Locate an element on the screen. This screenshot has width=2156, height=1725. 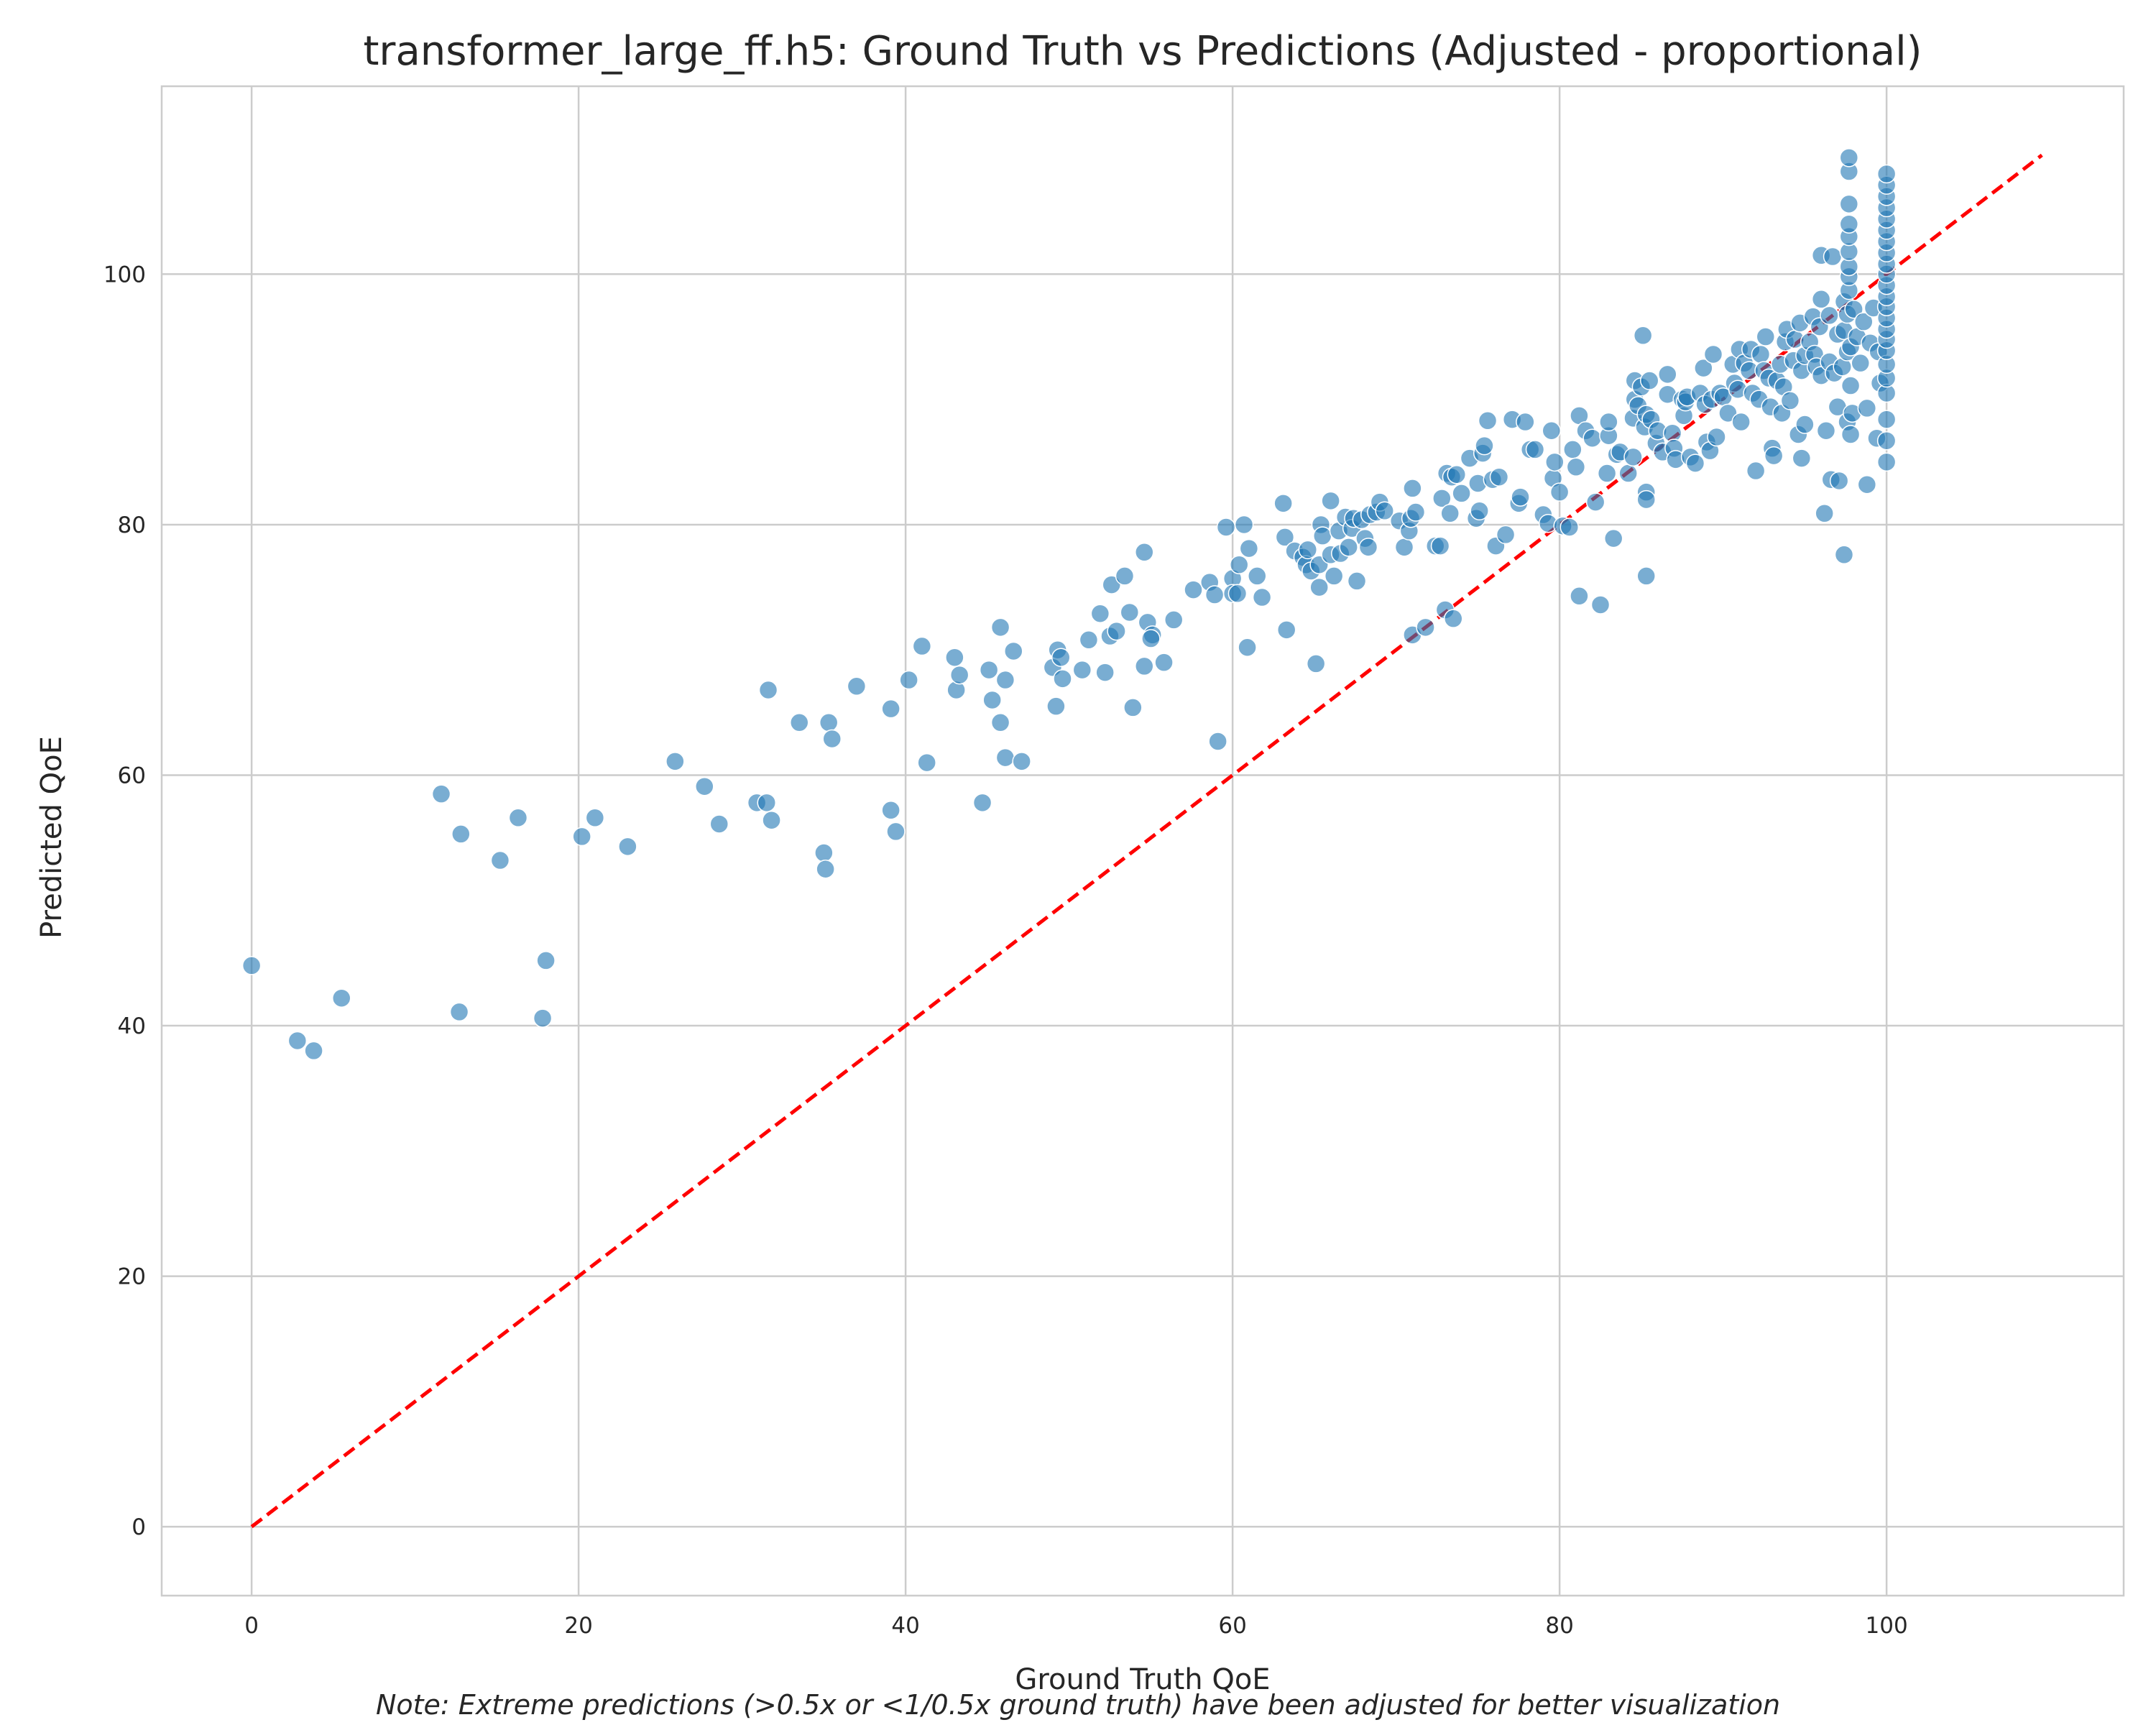
y-tick-label: 80 is located at coordinates (132, 525).